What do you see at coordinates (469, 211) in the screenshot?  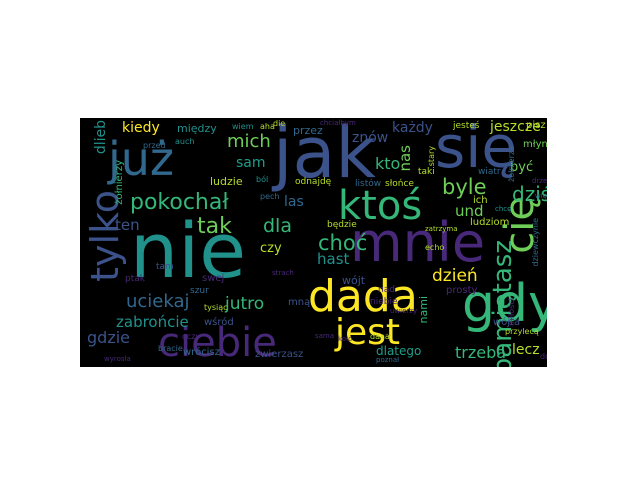 I see `word: und` at bounding box center [469, 211].